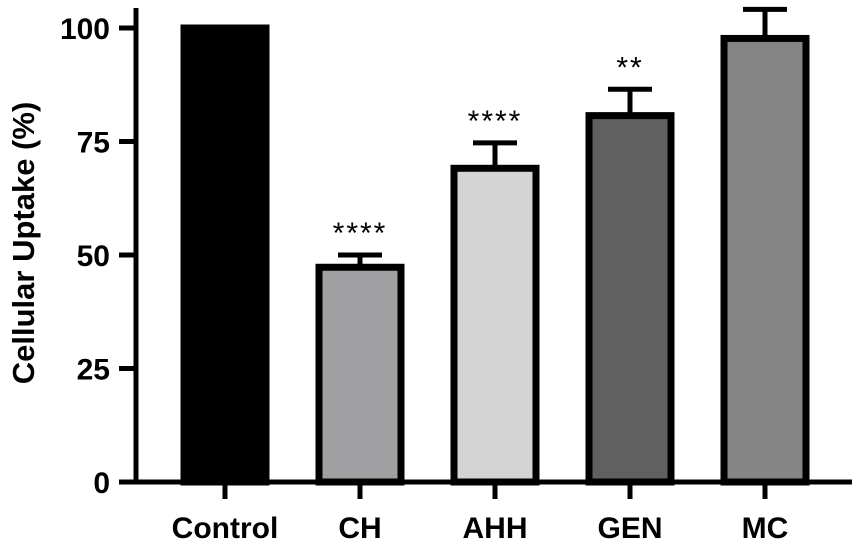  I want to click on y-tick-label: 25, so click(93, 370).